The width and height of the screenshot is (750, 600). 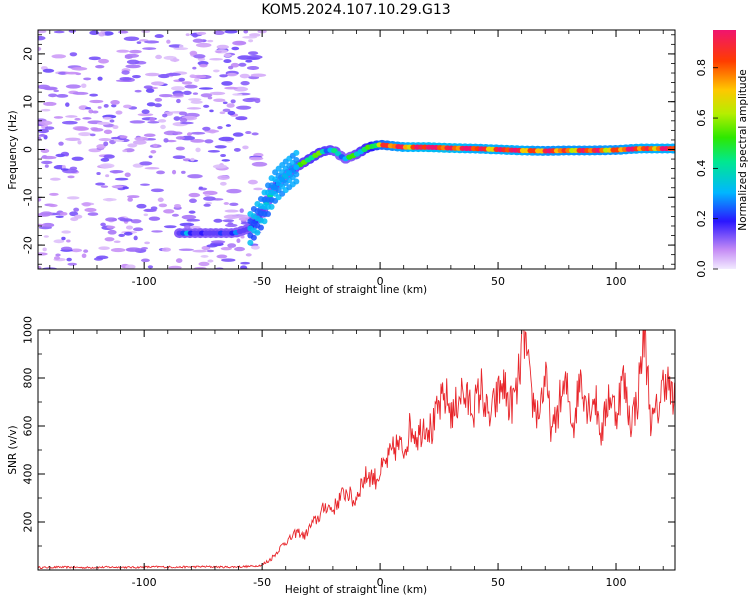 What do you see at coordinates (743, 149) in the screenshot?
I see `colorbar-label: Normalized spectral amplitude` at bounding box center [743, 149].